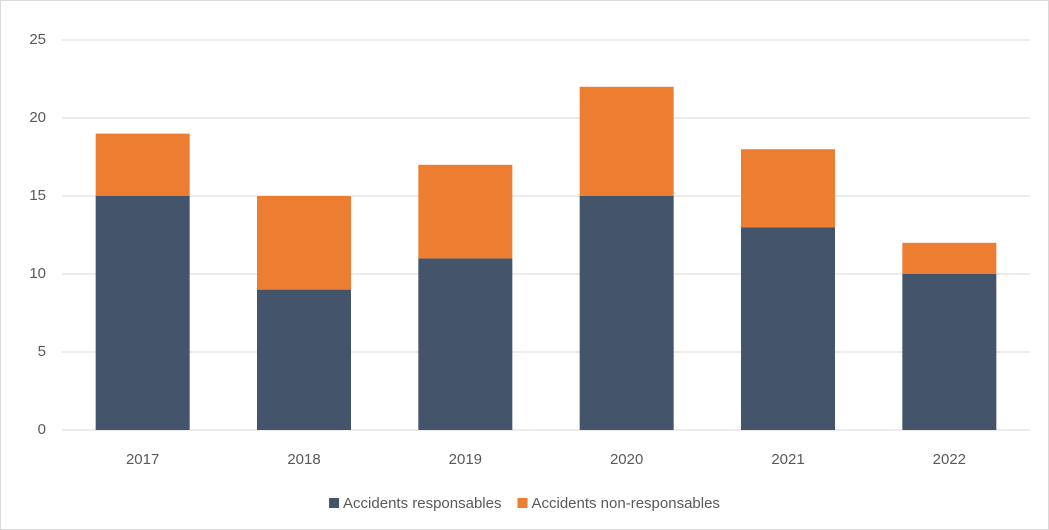 The height and width of the screenshot is (530, 1049). I want to click on y-tick-label: 15, so click(37, 195).